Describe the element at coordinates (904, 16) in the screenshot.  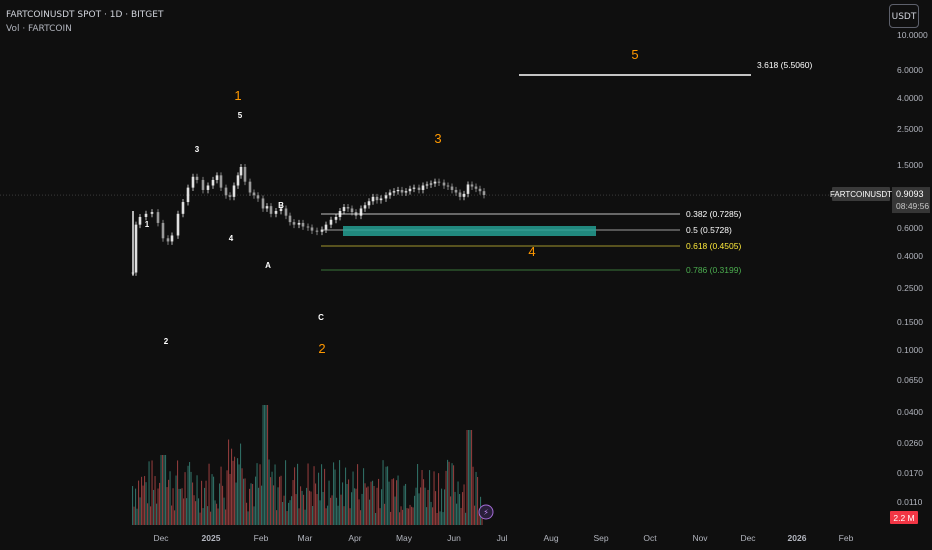
I see `currency-button: USDT` at that location.